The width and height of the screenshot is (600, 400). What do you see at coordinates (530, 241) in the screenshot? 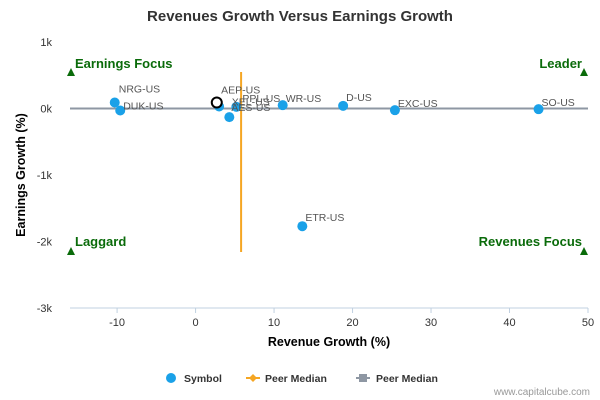
I see `quadrant-label-revenues-focus: Revenues Focus` at bounding box center [530, 241].